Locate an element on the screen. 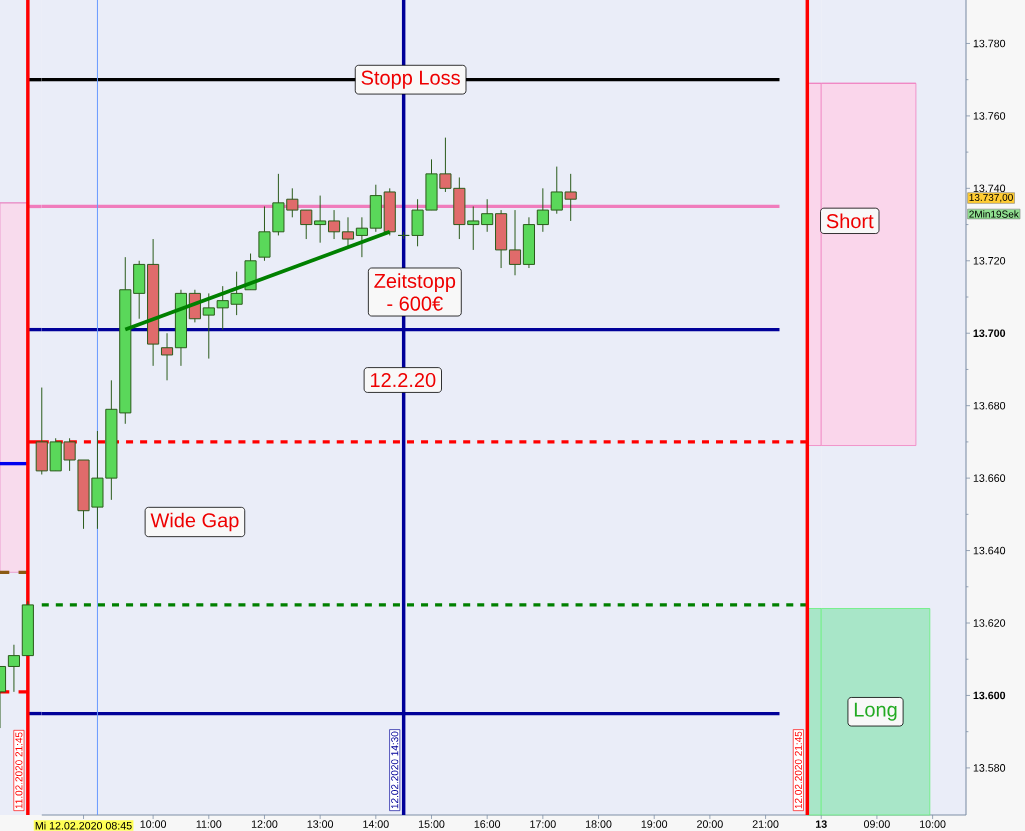 The height and width of the screenshot is (831, 1025). annotation: Short is located at coordinates (850, 221).